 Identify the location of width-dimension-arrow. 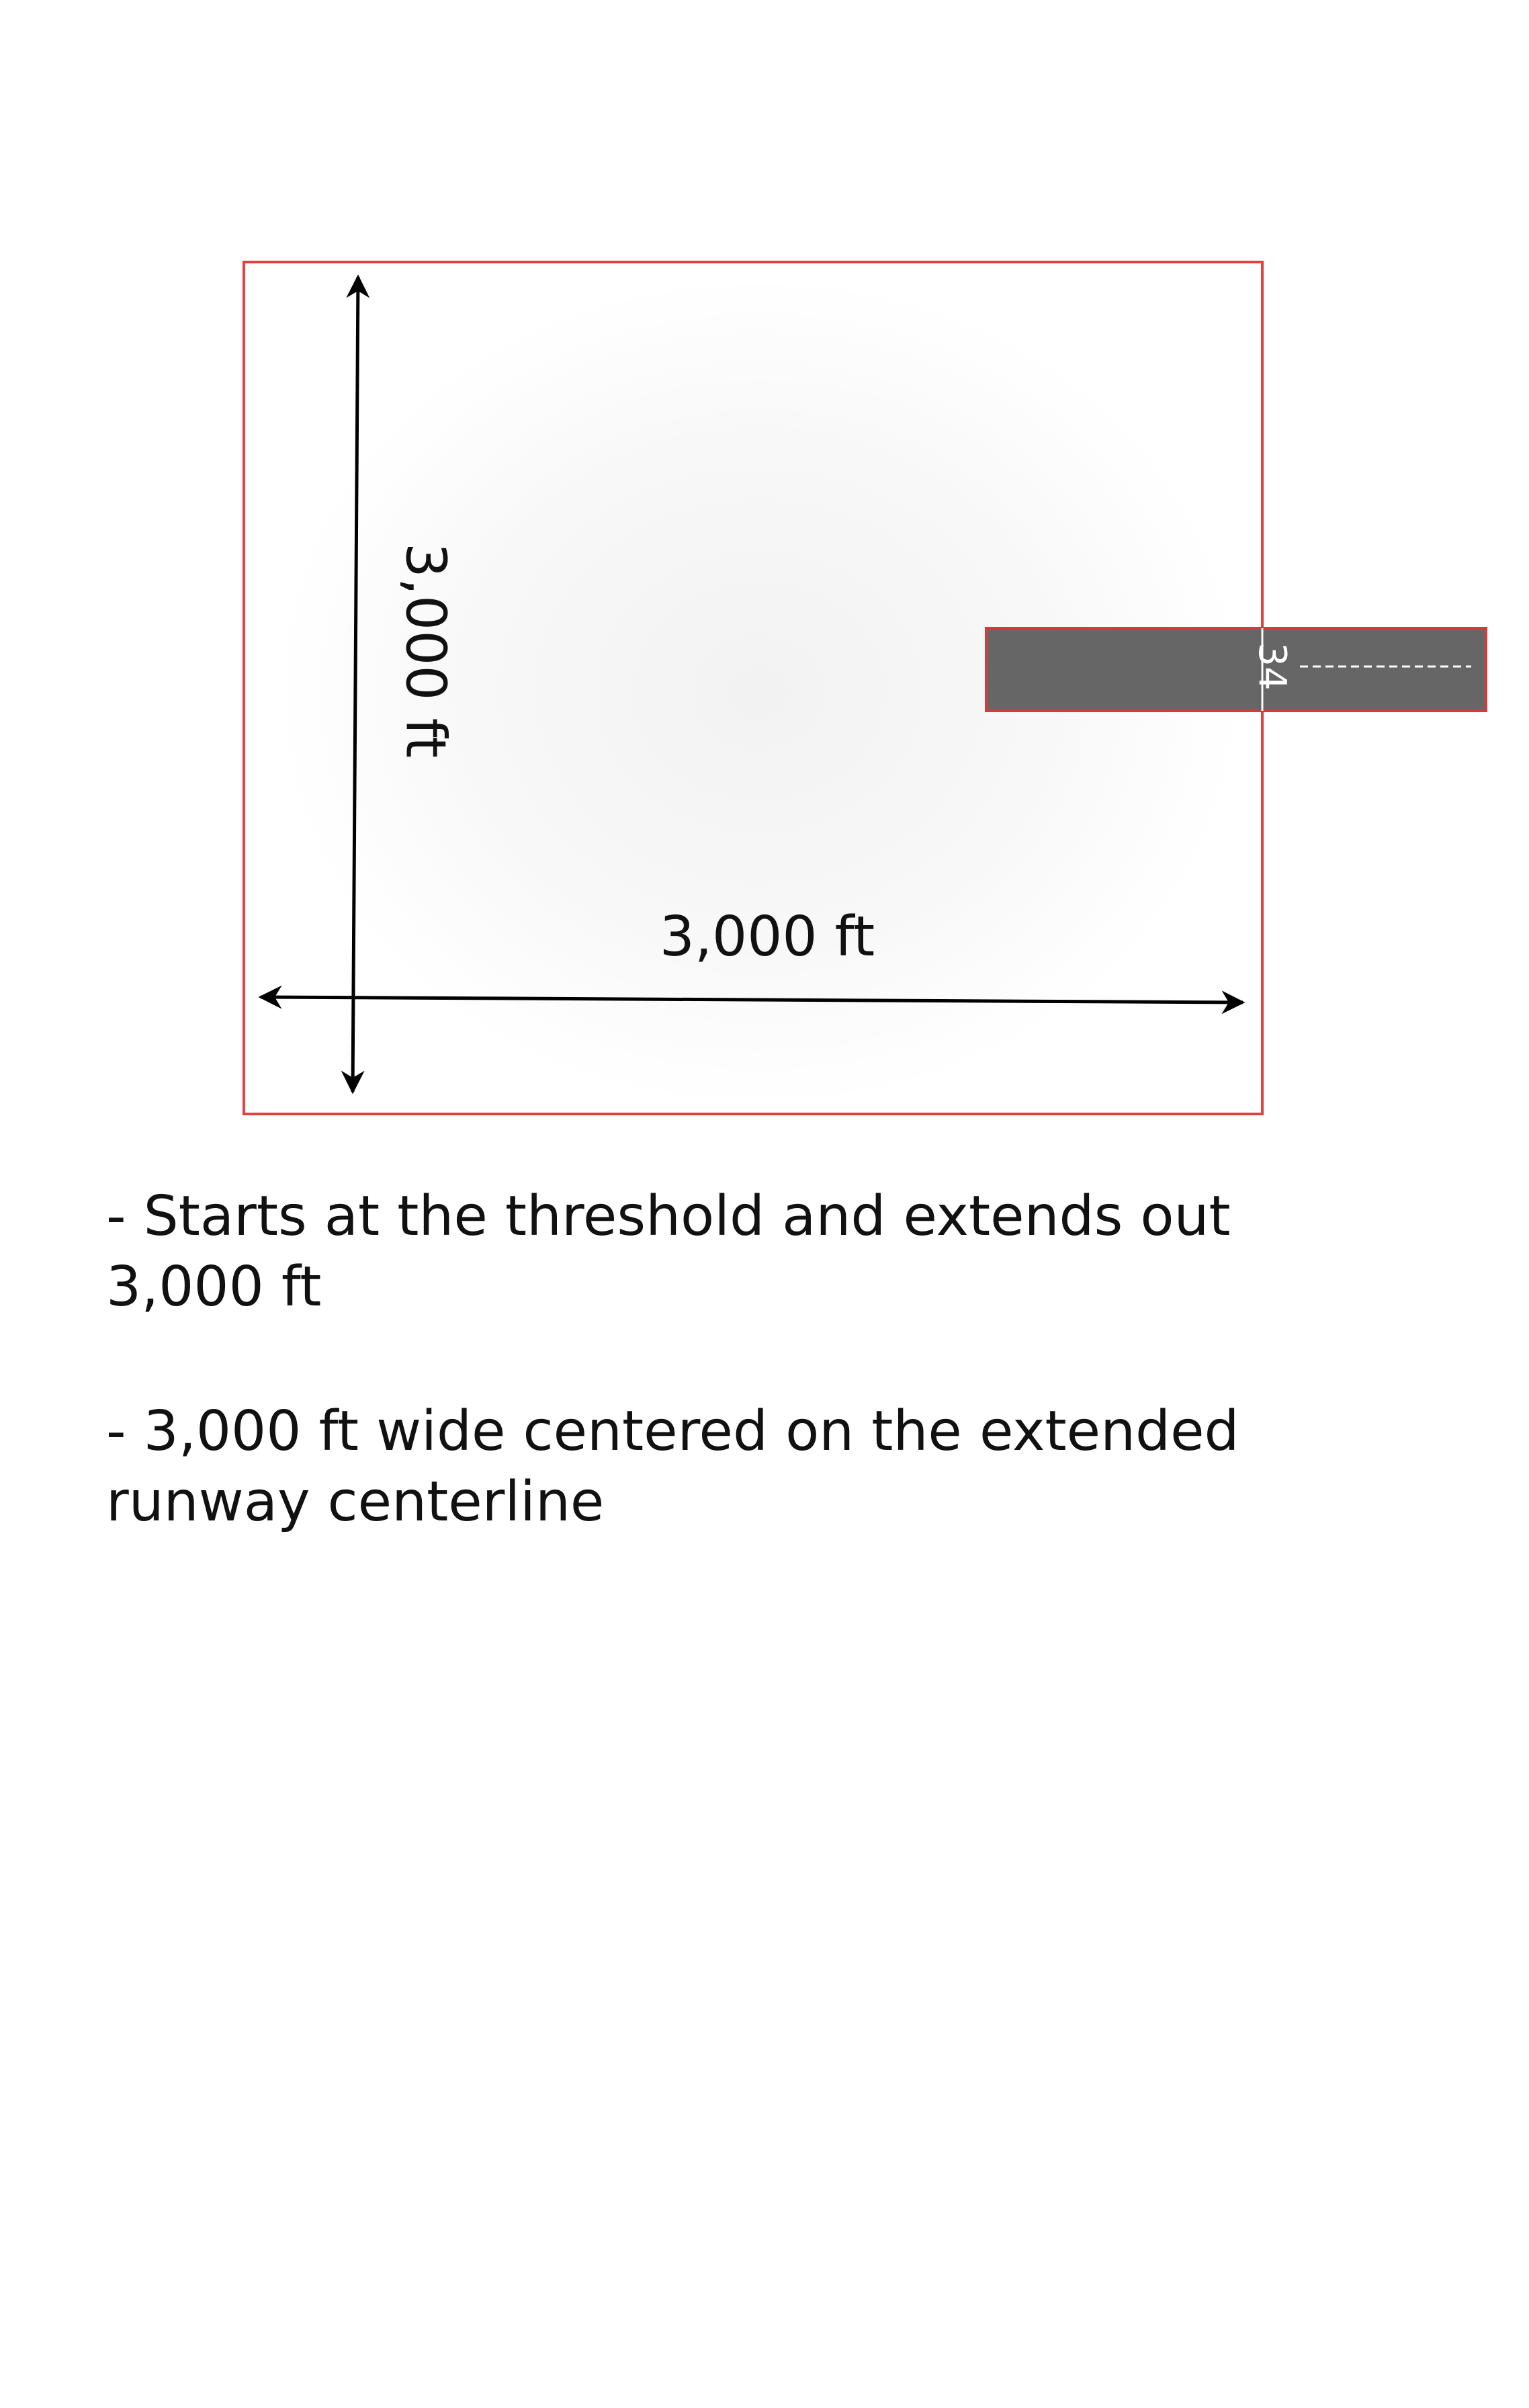
(752, 1000).